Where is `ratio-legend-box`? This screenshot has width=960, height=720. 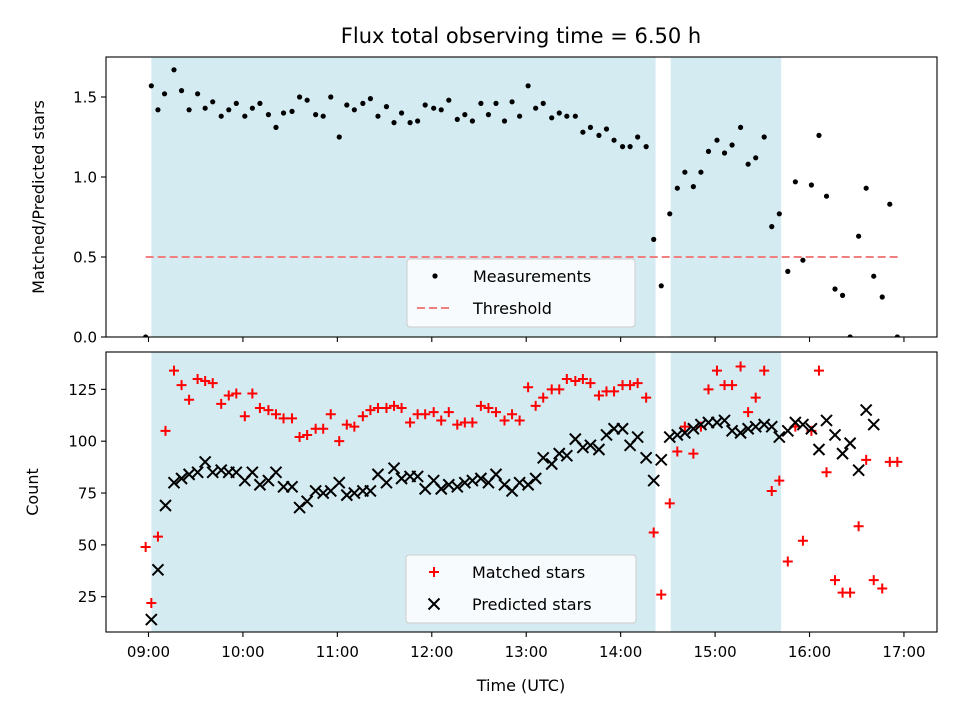 ratio-legend-box is located at coordinates (521, 293).